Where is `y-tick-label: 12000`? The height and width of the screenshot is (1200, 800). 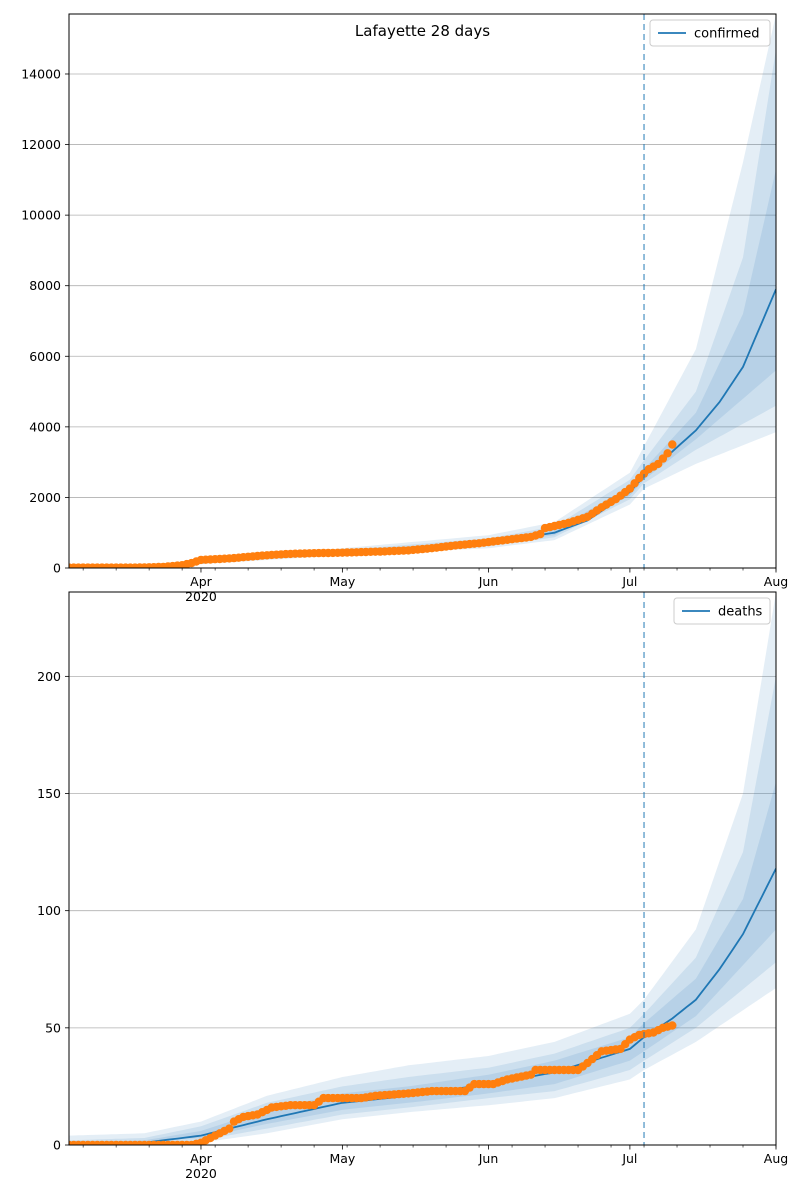 y-tick-label: 12000 is located at coordinates (41, 144).